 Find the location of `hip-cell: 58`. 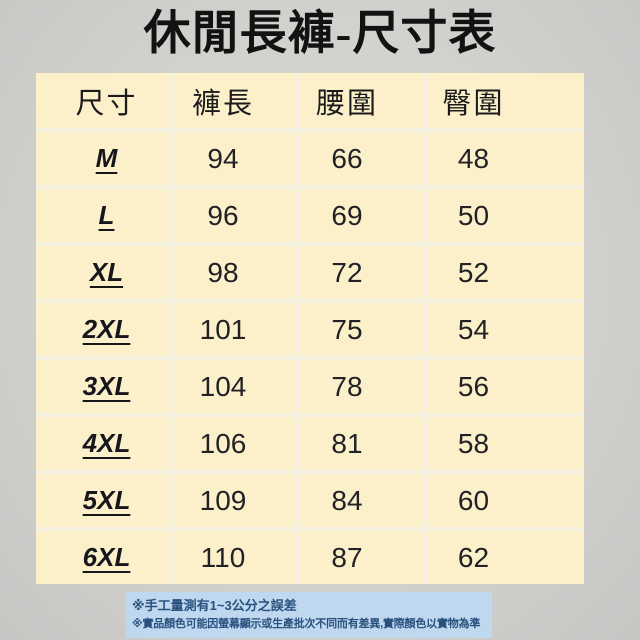

hip-cell: 58 is located at coordinates (505, 443).